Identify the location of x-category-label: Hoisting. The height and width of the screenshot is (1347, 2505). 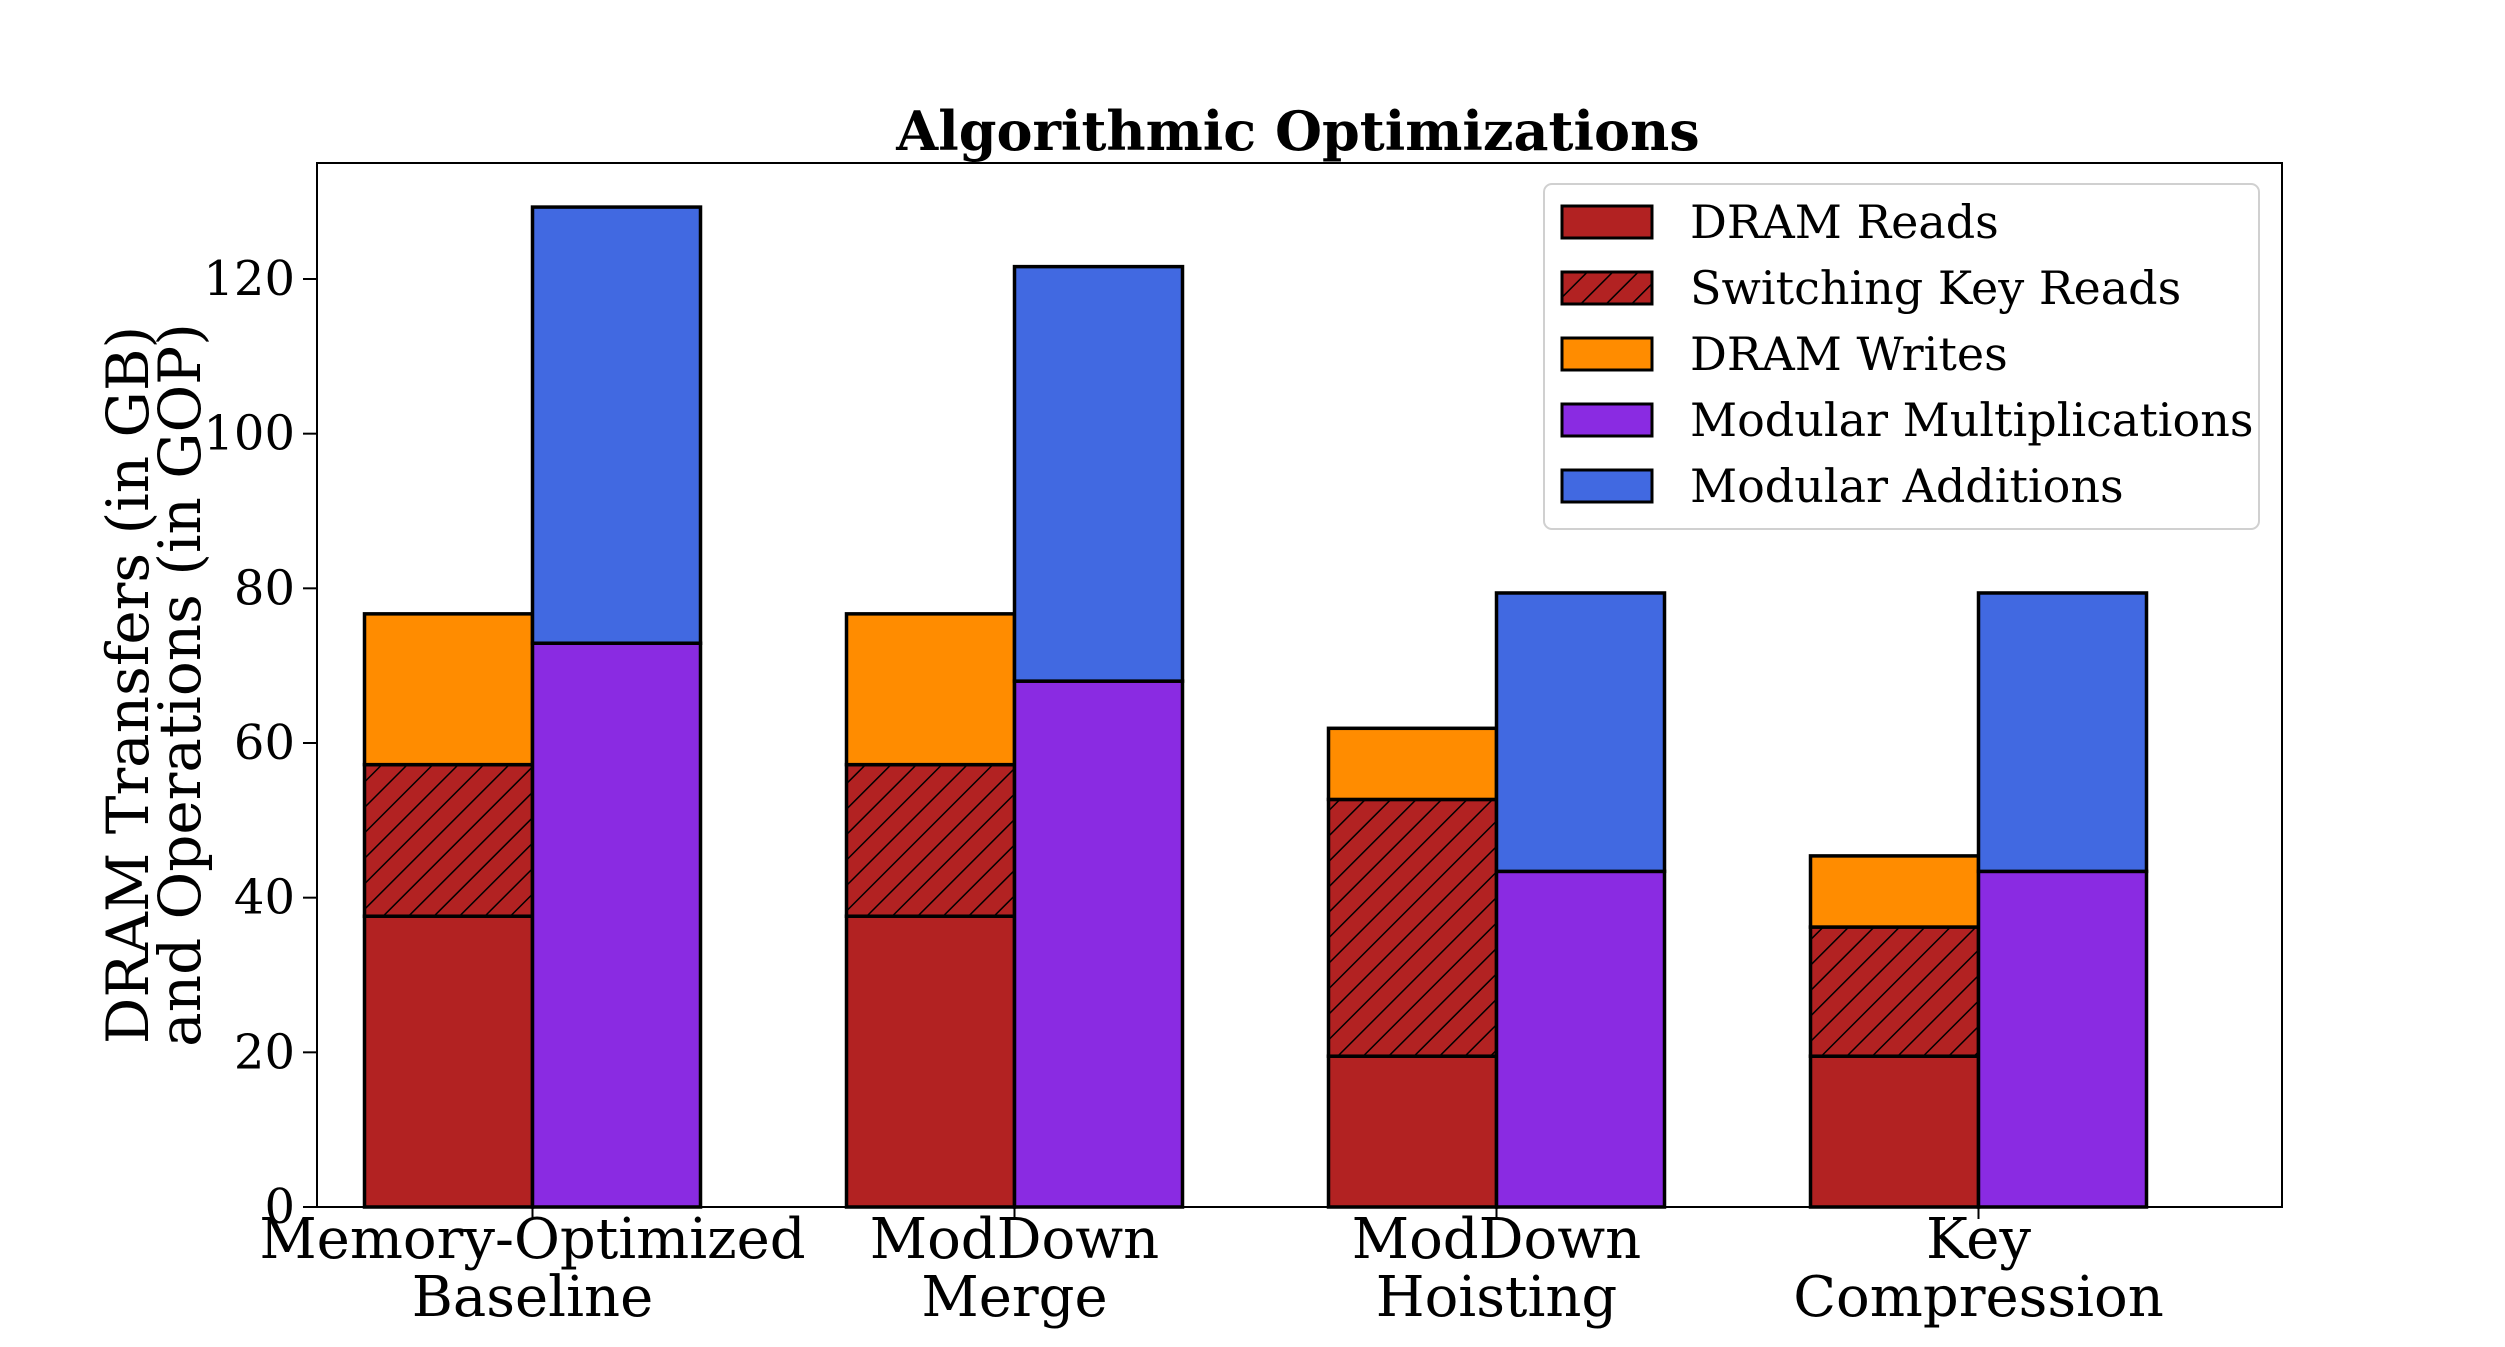
(1497, 1297).